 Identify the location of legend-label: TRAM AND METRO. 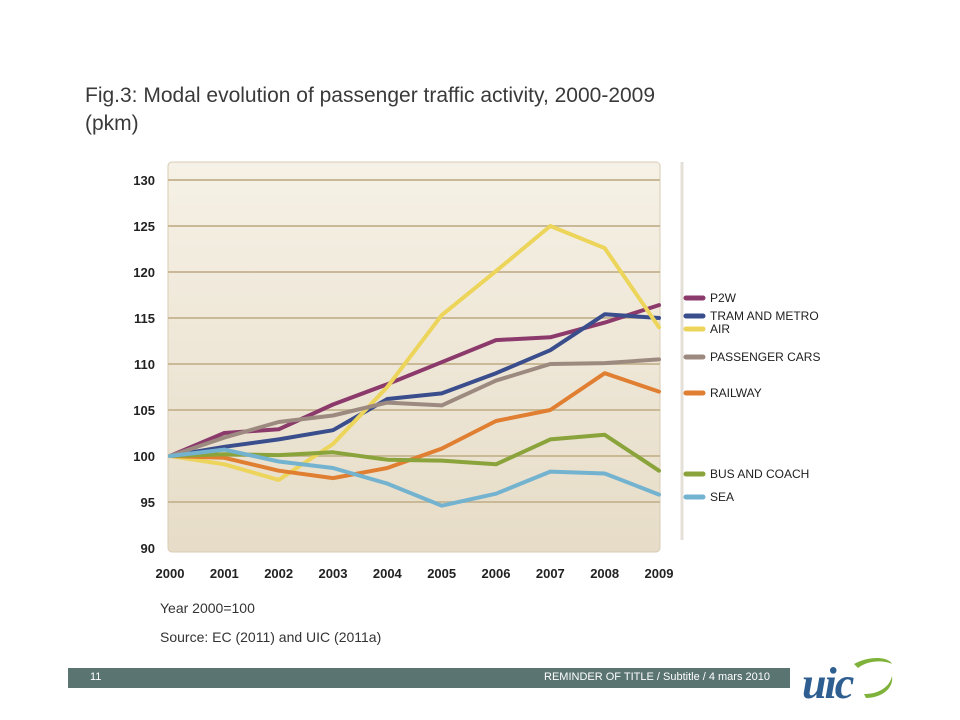
(764, 316).